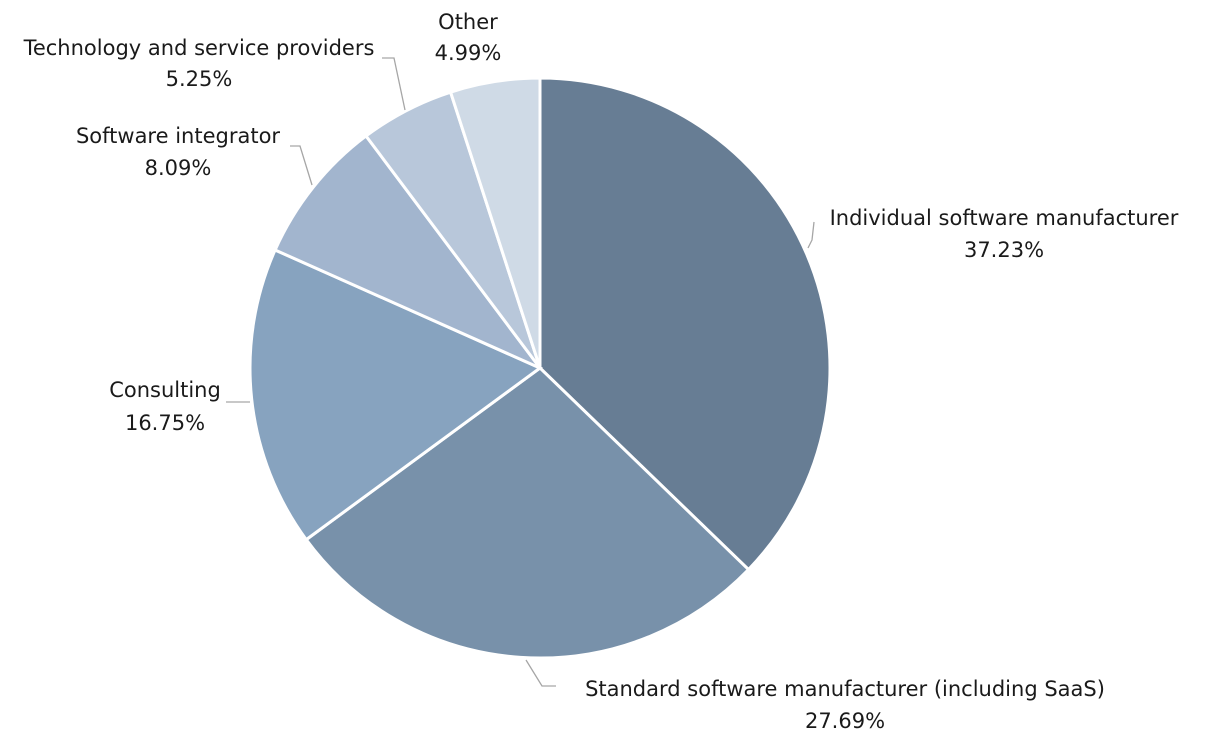 This screenshot has width=1214, height=739. I want to click on pie-slice-standard, so click(527, 513).